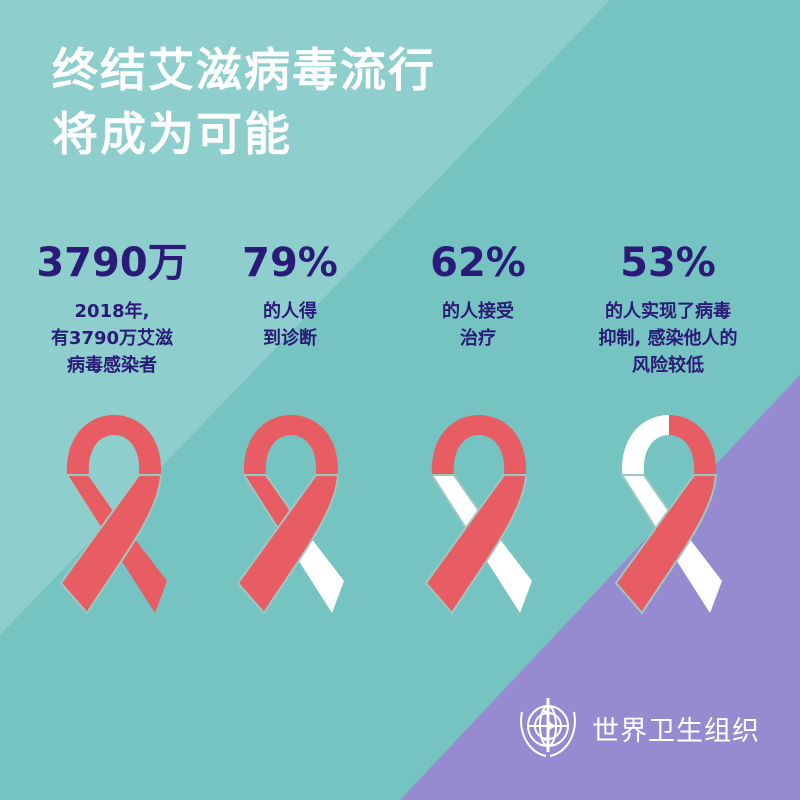 This screenshot has width=800, height=800. Describe the element at coordinates (290, 325) in the screenshot. I see `stat-desc: 的人得 到诊断` at that location.